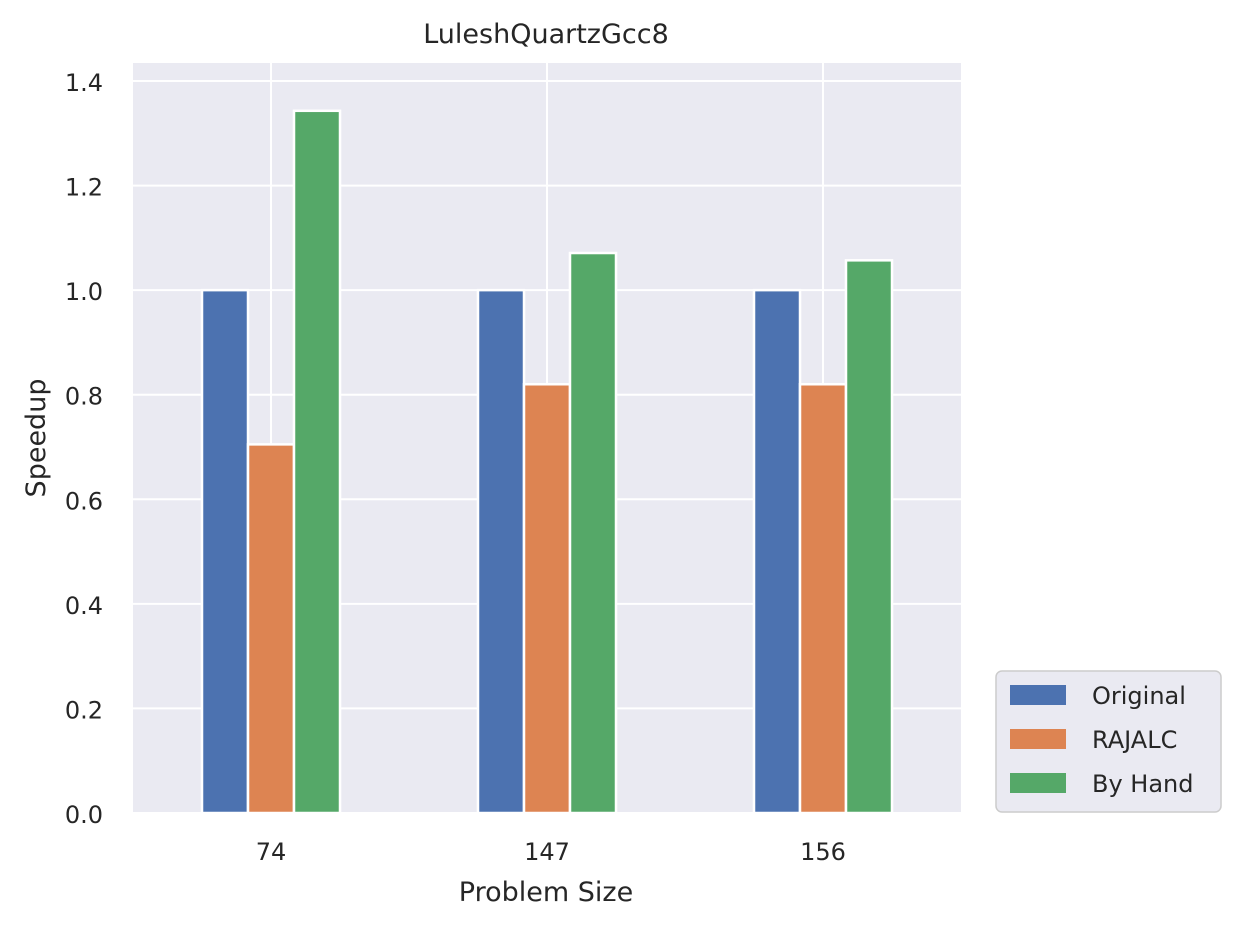  Describe the element at coordinates (36, 438) in the screenshot. I see `y-axis-label: Speedup` at that location.